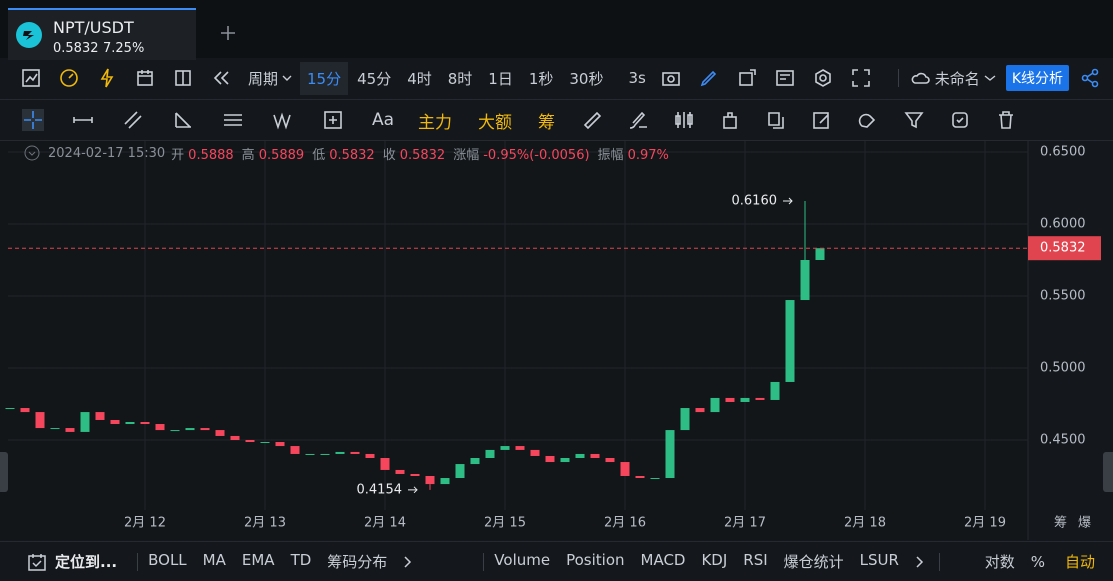  I want to click on indicator-button: 筹, so click(547, 122).